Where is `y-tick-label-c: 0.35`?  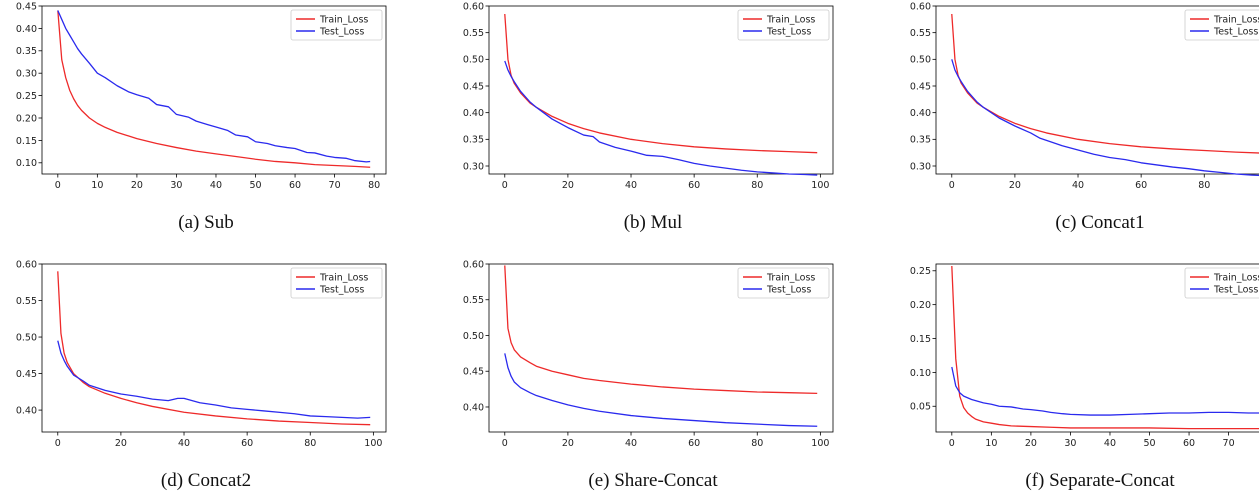 y-tick-label-c: 0.35 is located at coordinates (920, 140).